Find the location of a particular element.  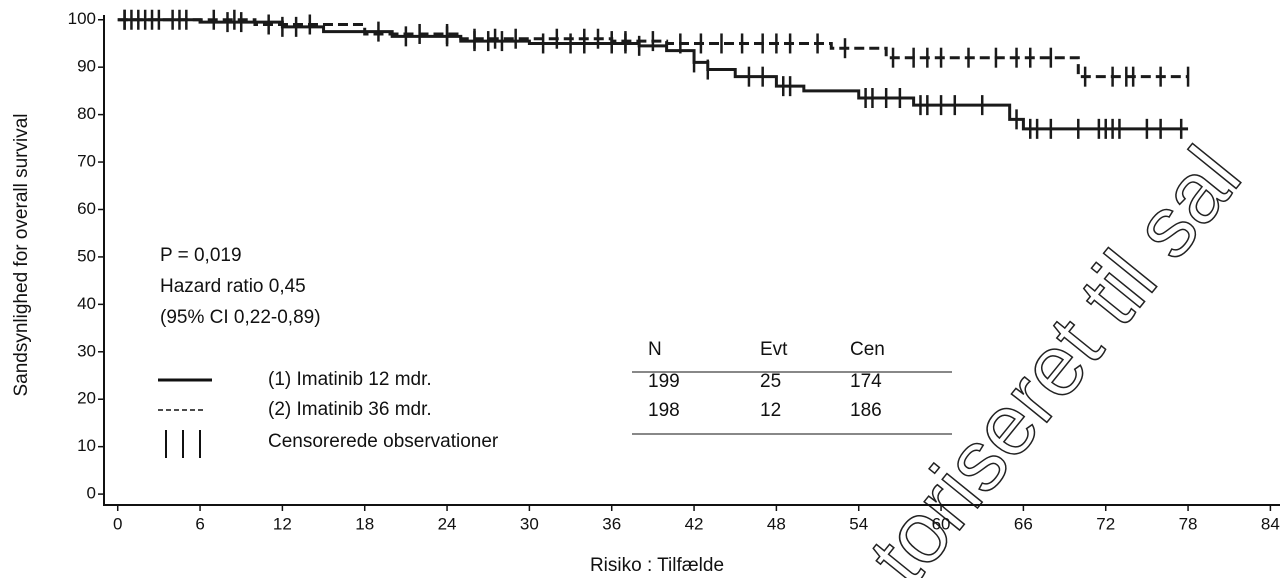

table-header: Cen is located at coordinates (867, 349).